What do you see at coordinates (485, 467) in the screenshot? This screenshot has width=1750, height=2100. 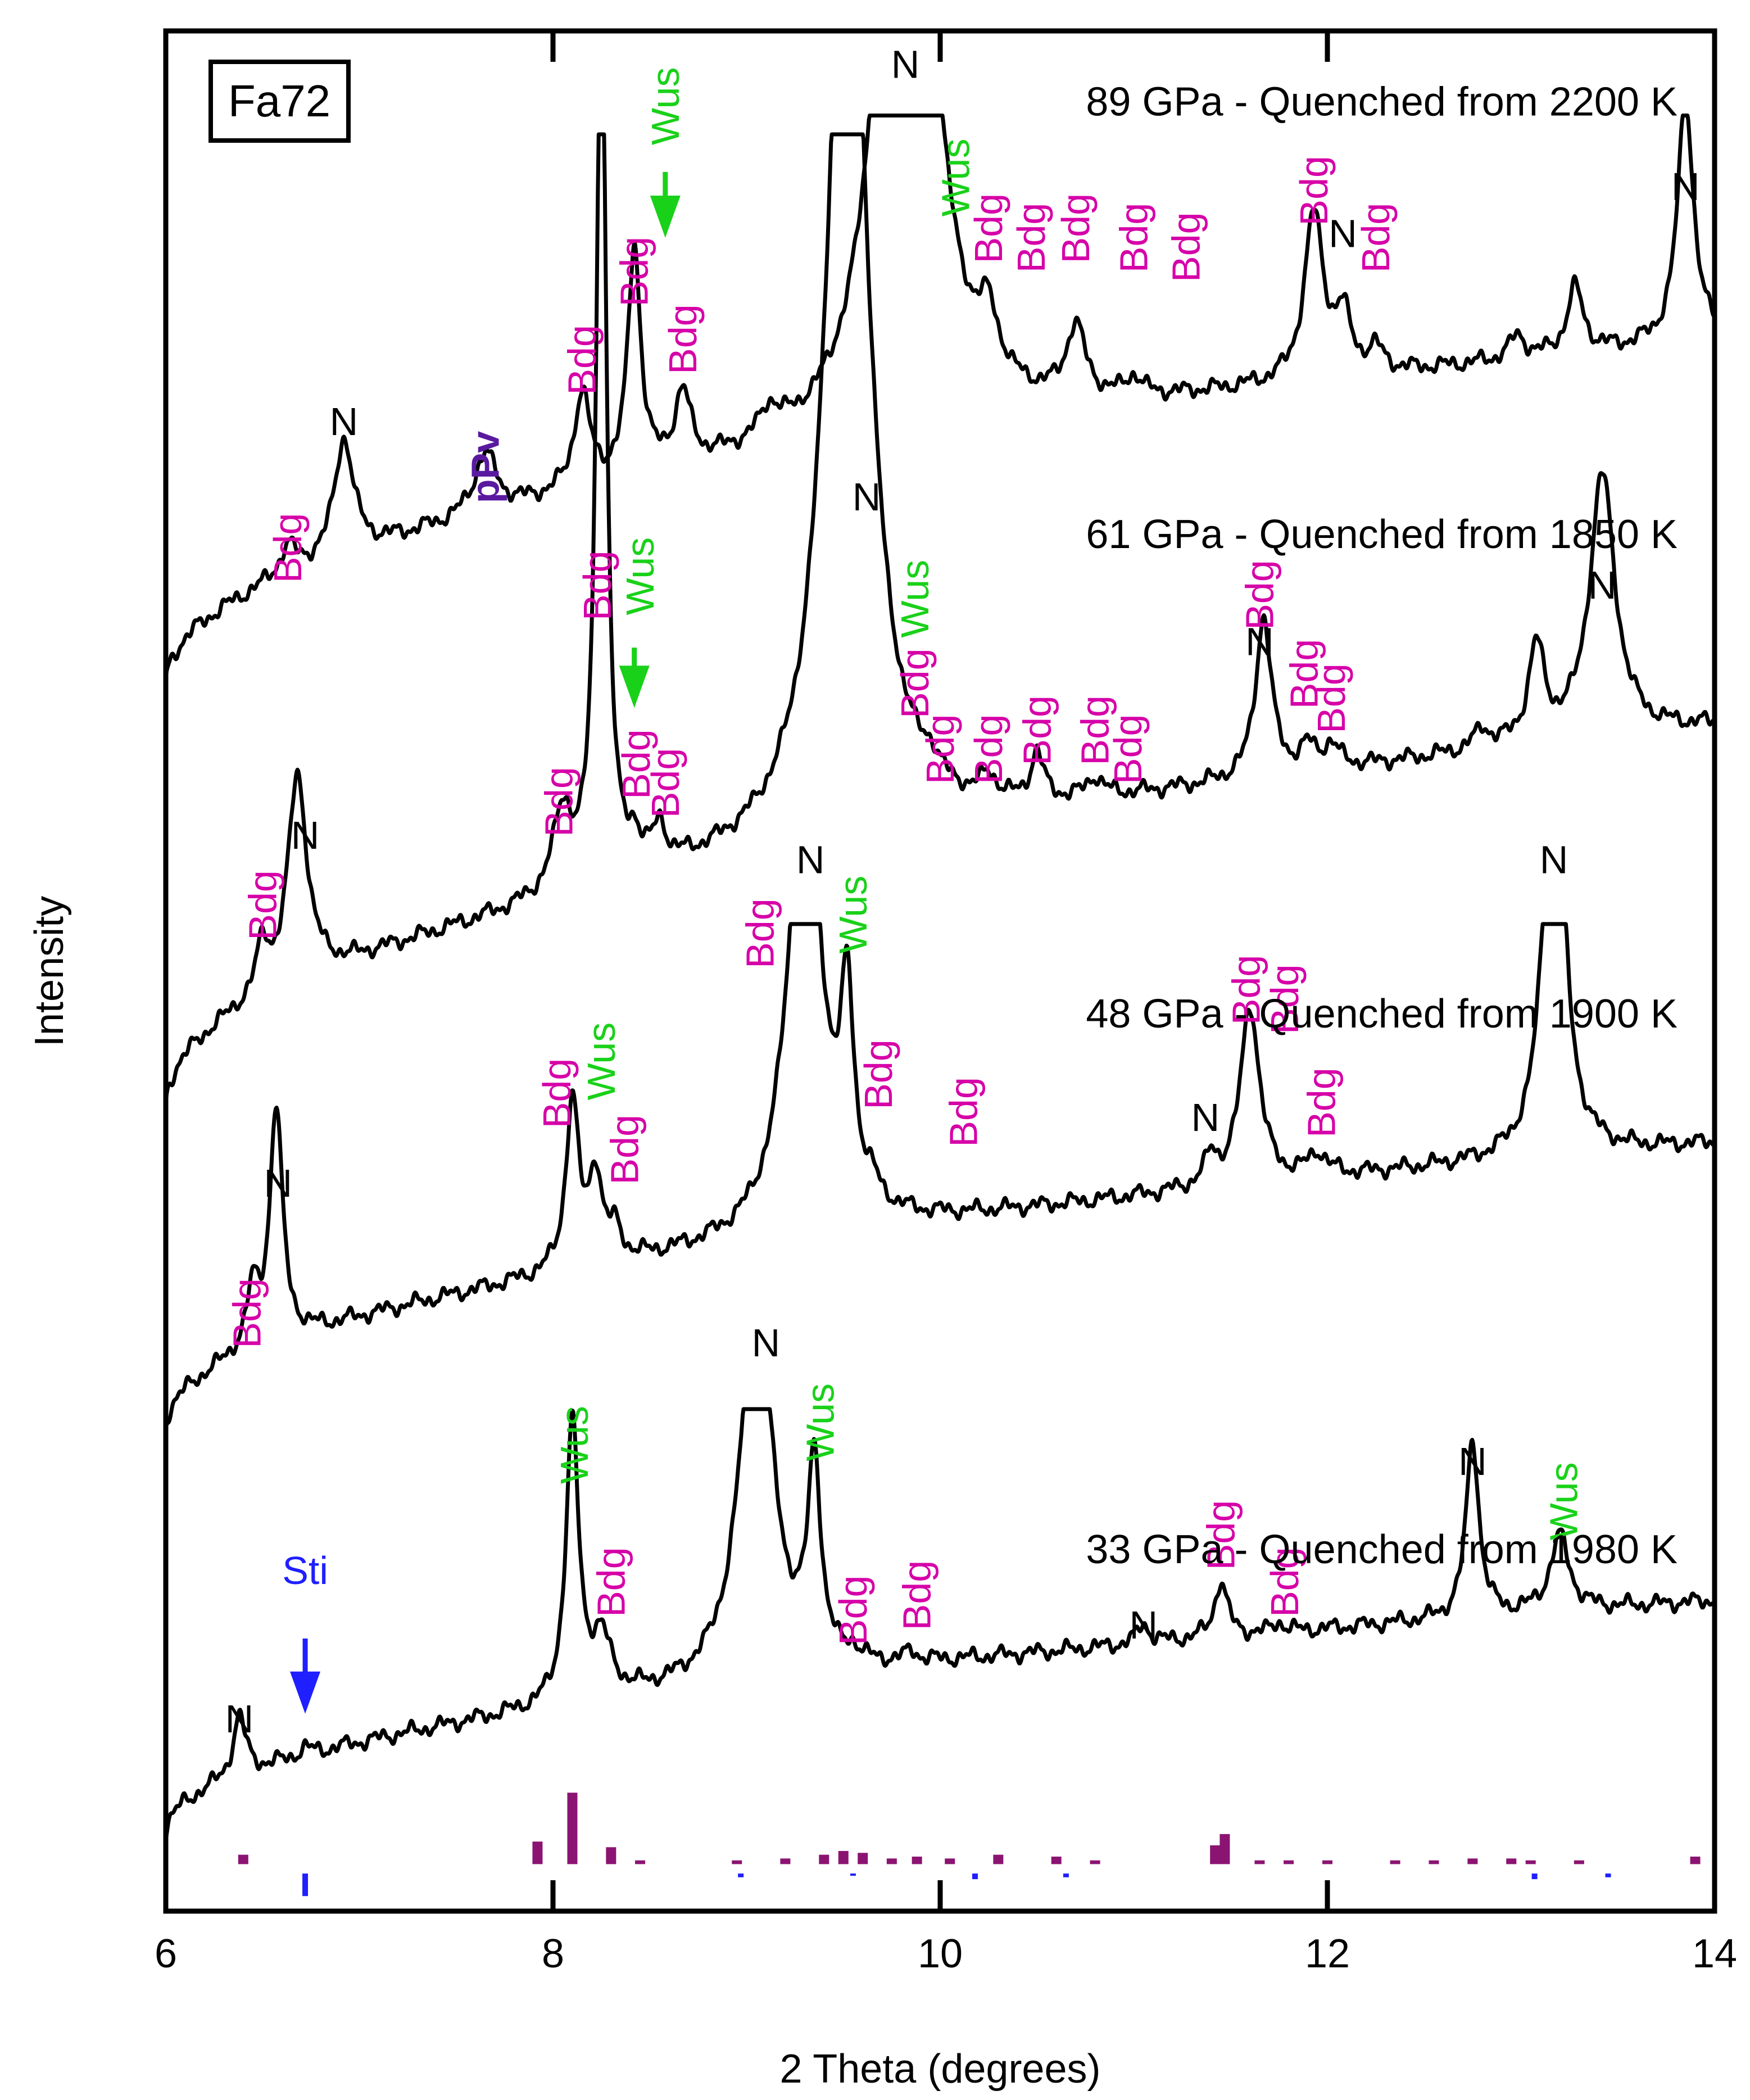 I see `peak-label-ppv: pPv` at bounding box center [485, 467].